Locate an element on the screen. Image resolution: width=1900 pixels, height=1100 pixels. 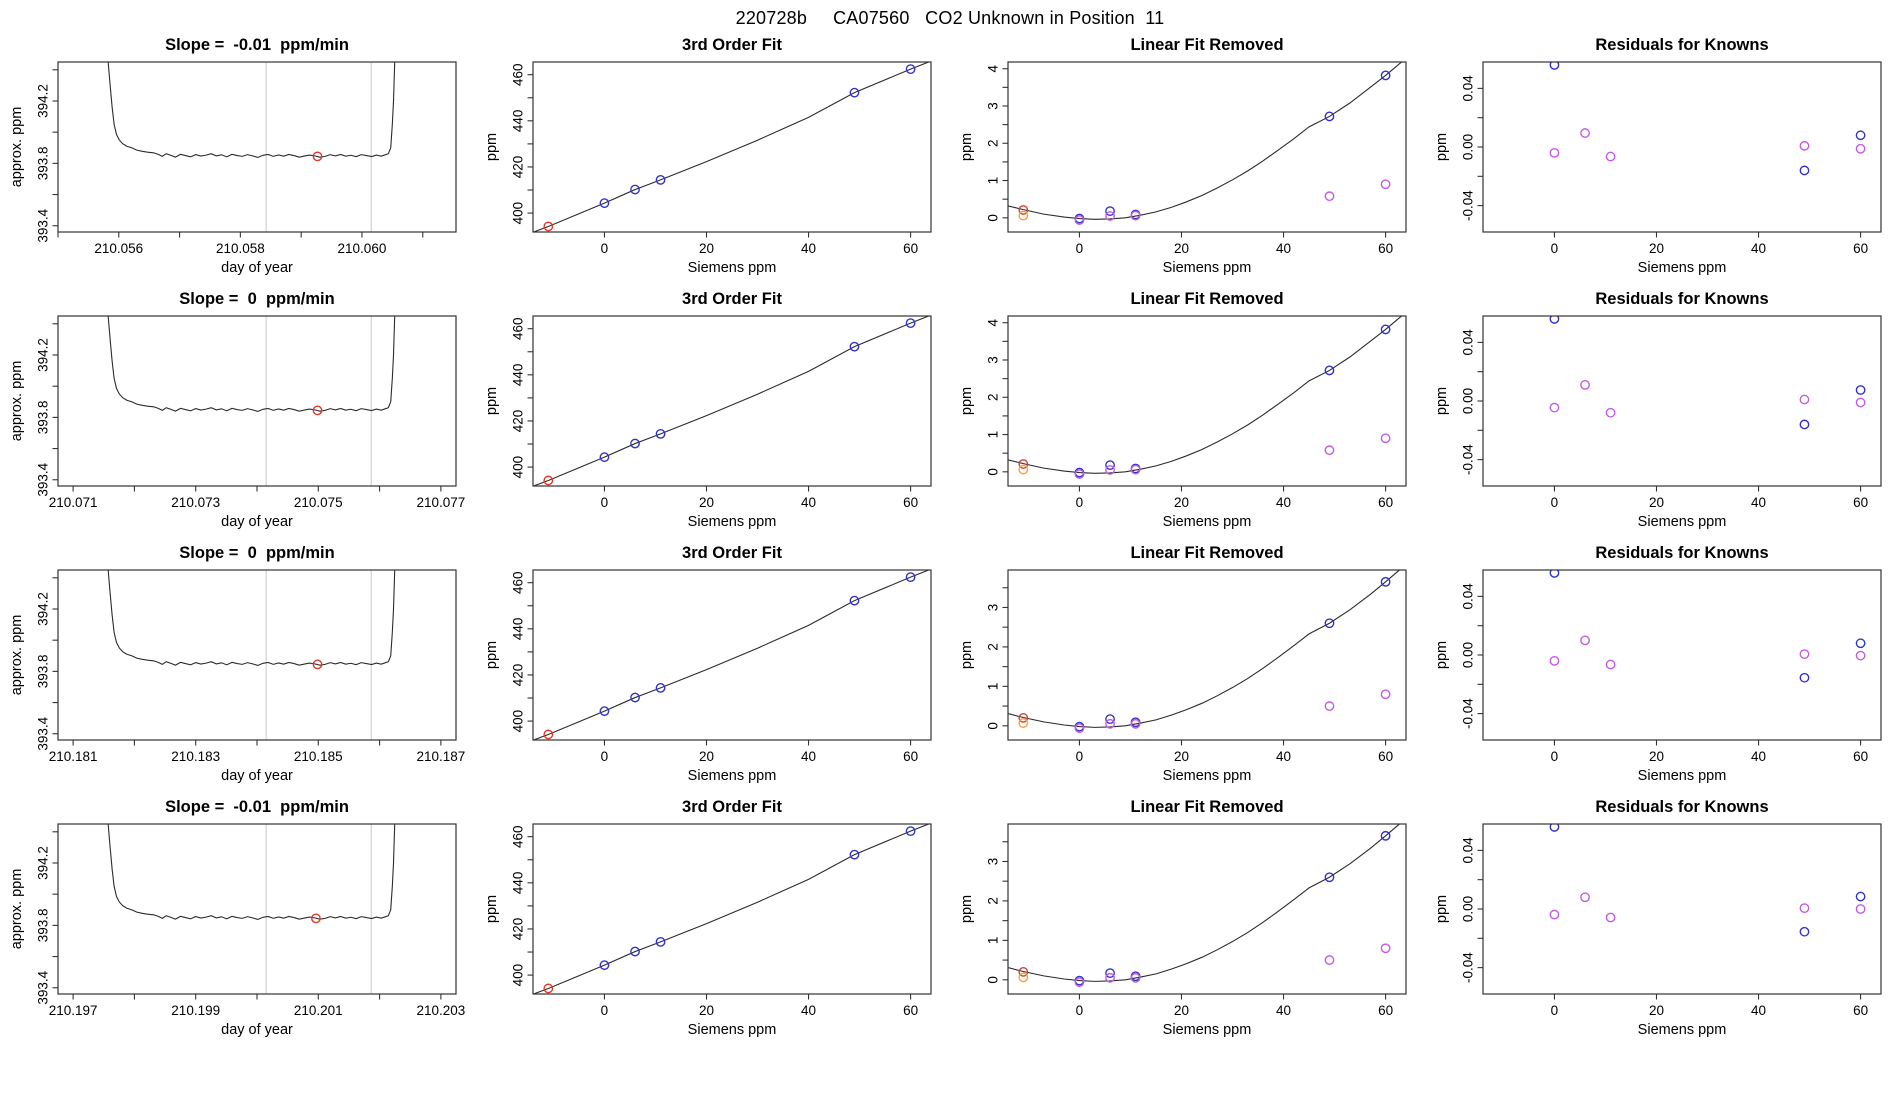
svg-text: 3 is located at coordinates (993, 106).